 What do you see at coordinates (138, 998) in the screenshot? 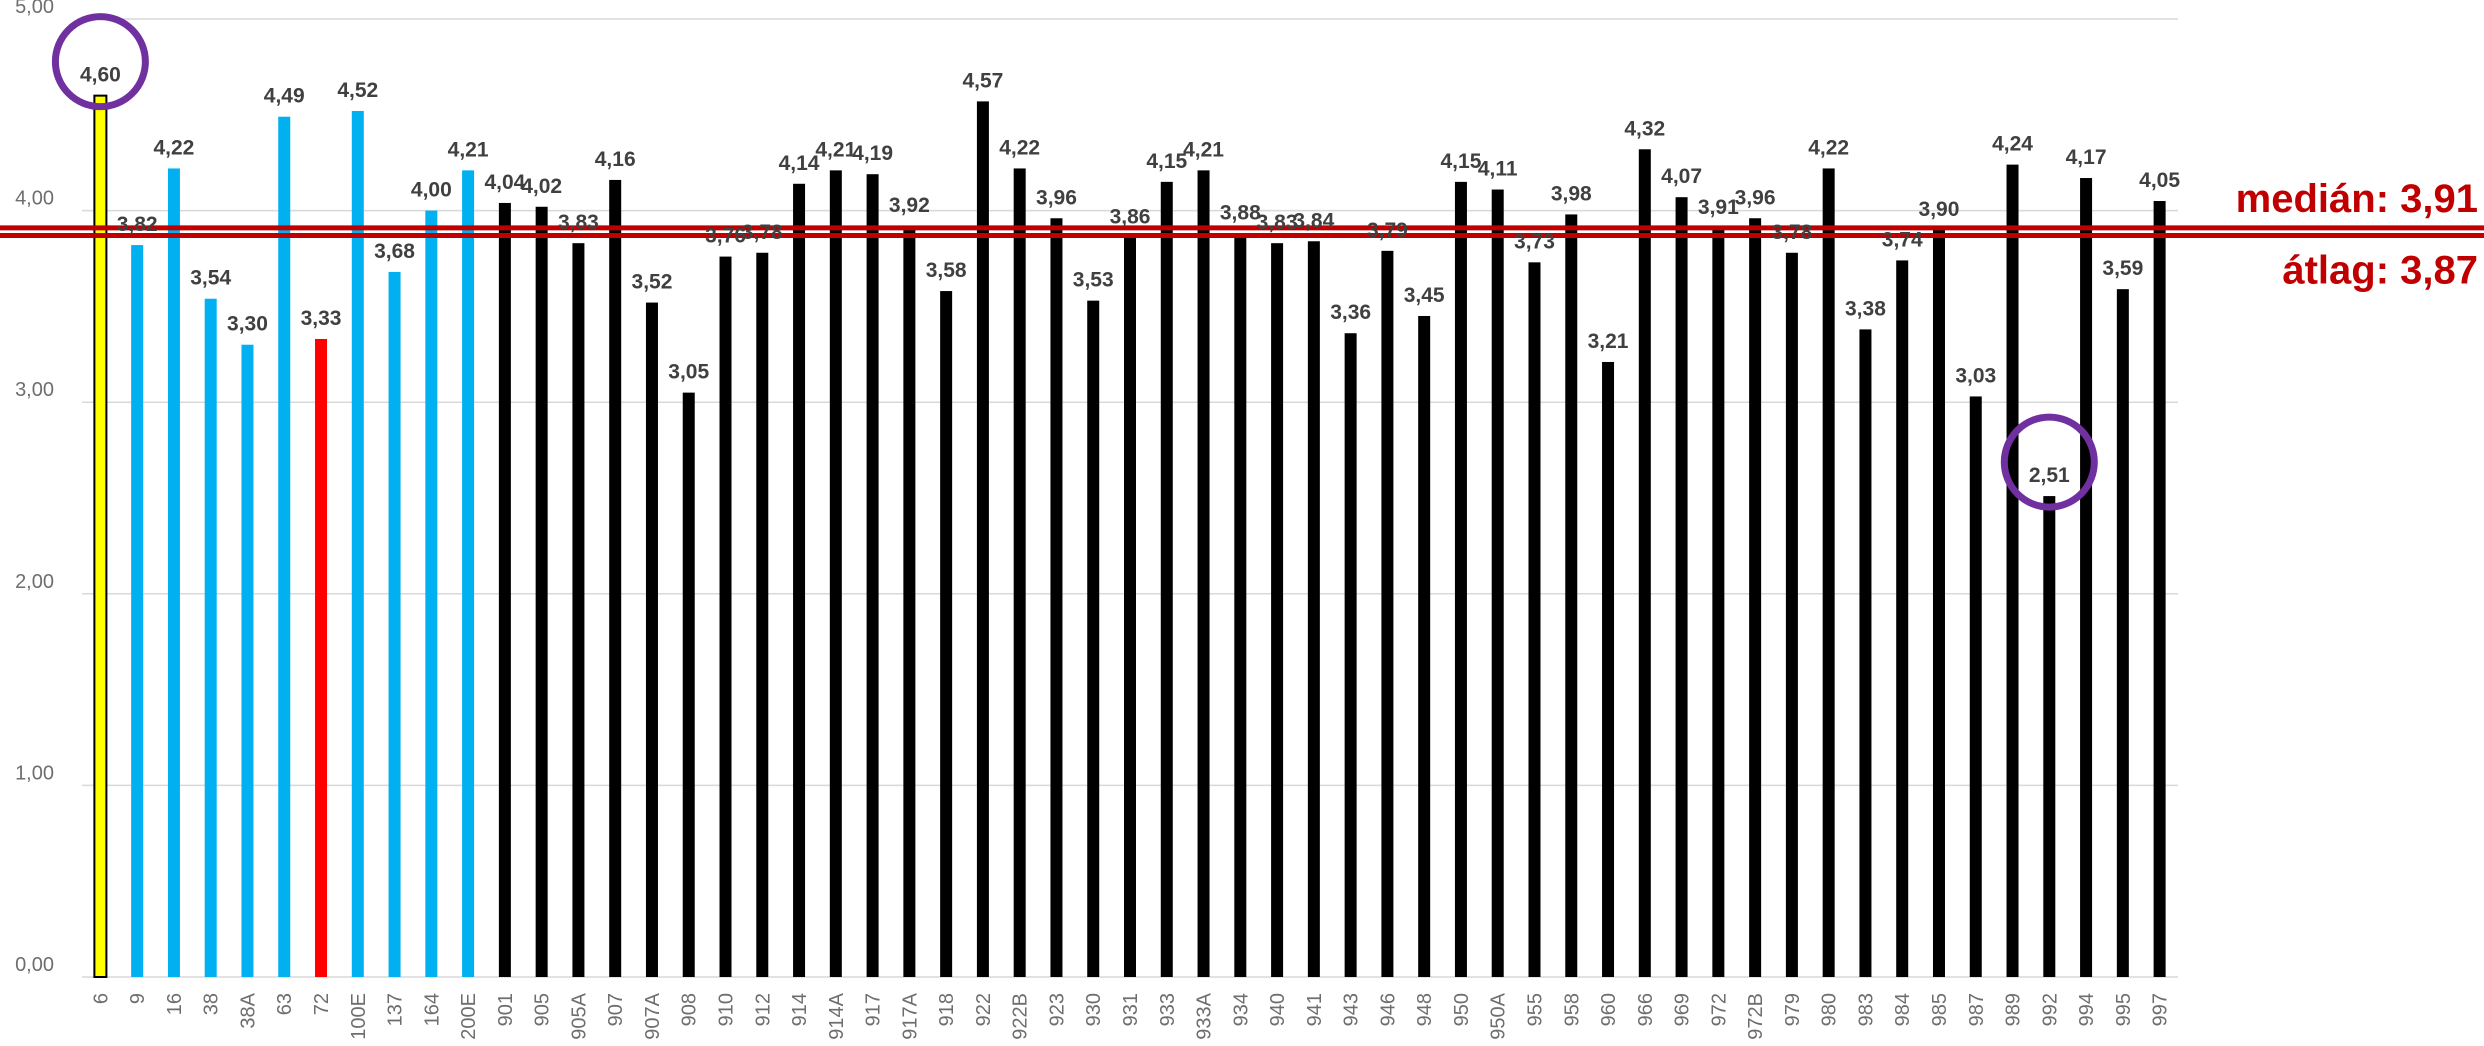
I see `x-tick-label: 9` at bounding box center [138, 998].